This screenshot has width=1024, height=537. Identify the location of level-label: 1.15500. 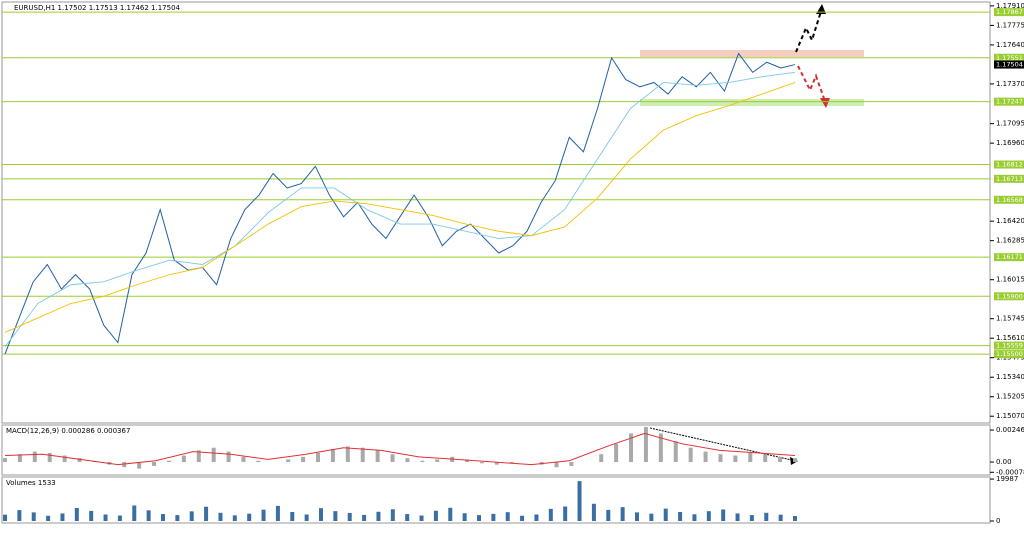
(1009, 354).